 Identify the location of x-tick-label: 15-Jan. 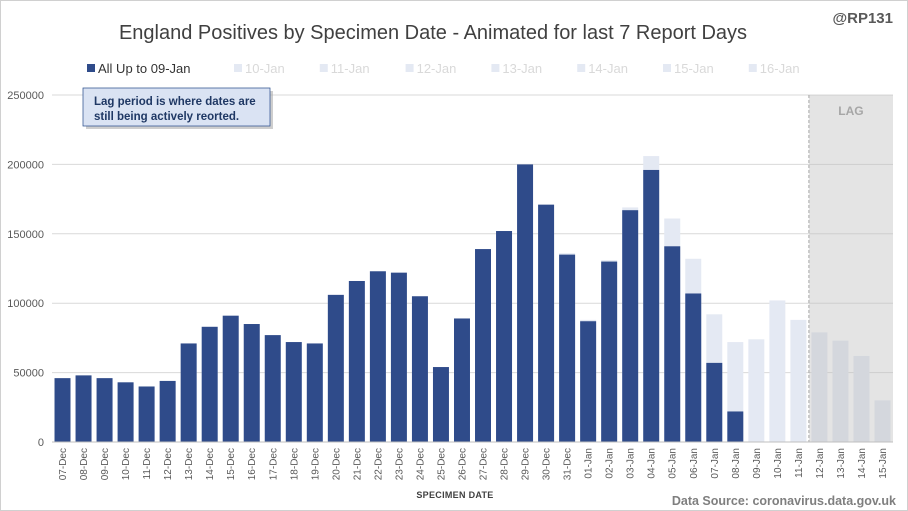
(883, 463).